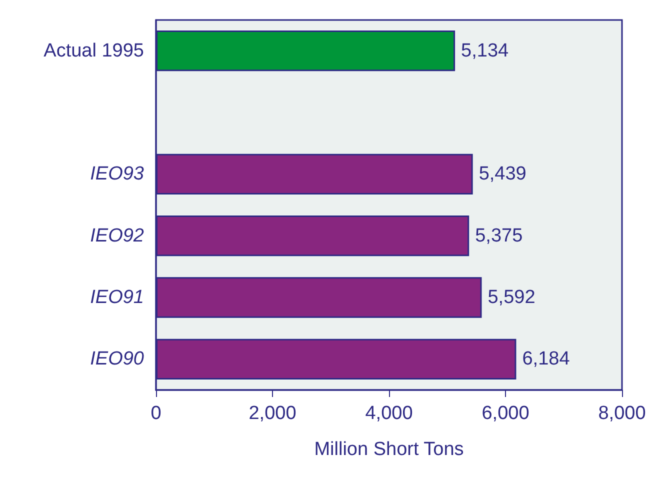 Image resolution: width=661 pixels, height=478 pixels. I want to click on y-tick-label: Actual 1995, so click(94, 51).